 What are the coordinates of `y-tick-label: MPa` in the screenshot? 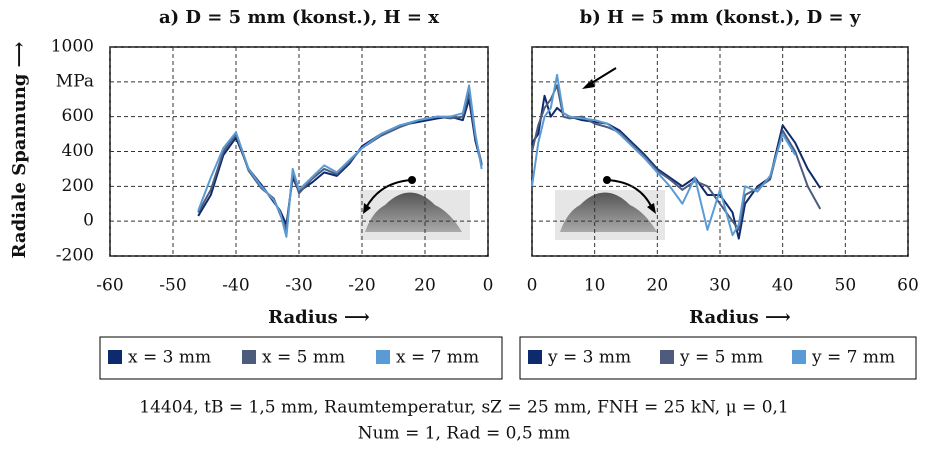 It's located at (75, 81).